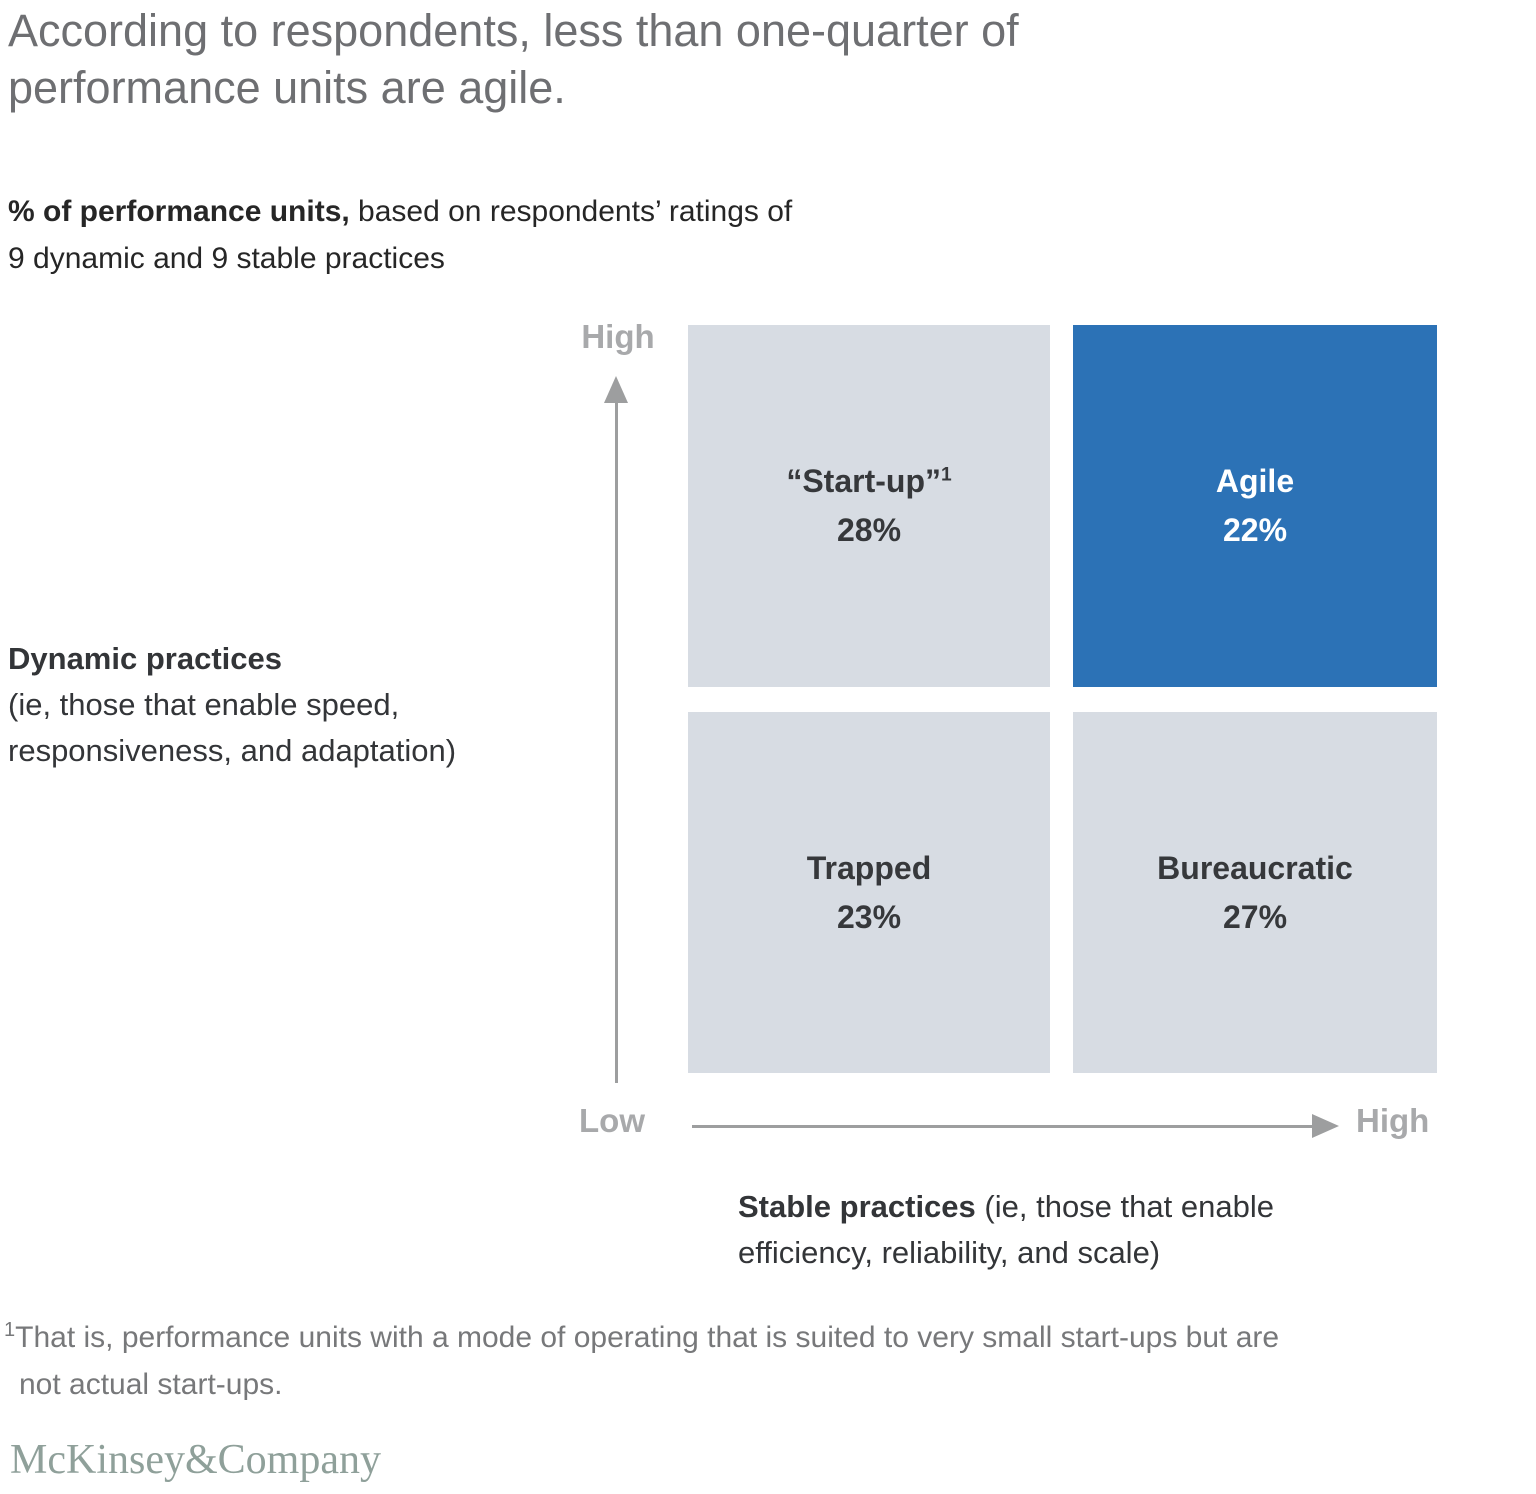  I want to click on origin-low-label: Low, so click(612, 1120).